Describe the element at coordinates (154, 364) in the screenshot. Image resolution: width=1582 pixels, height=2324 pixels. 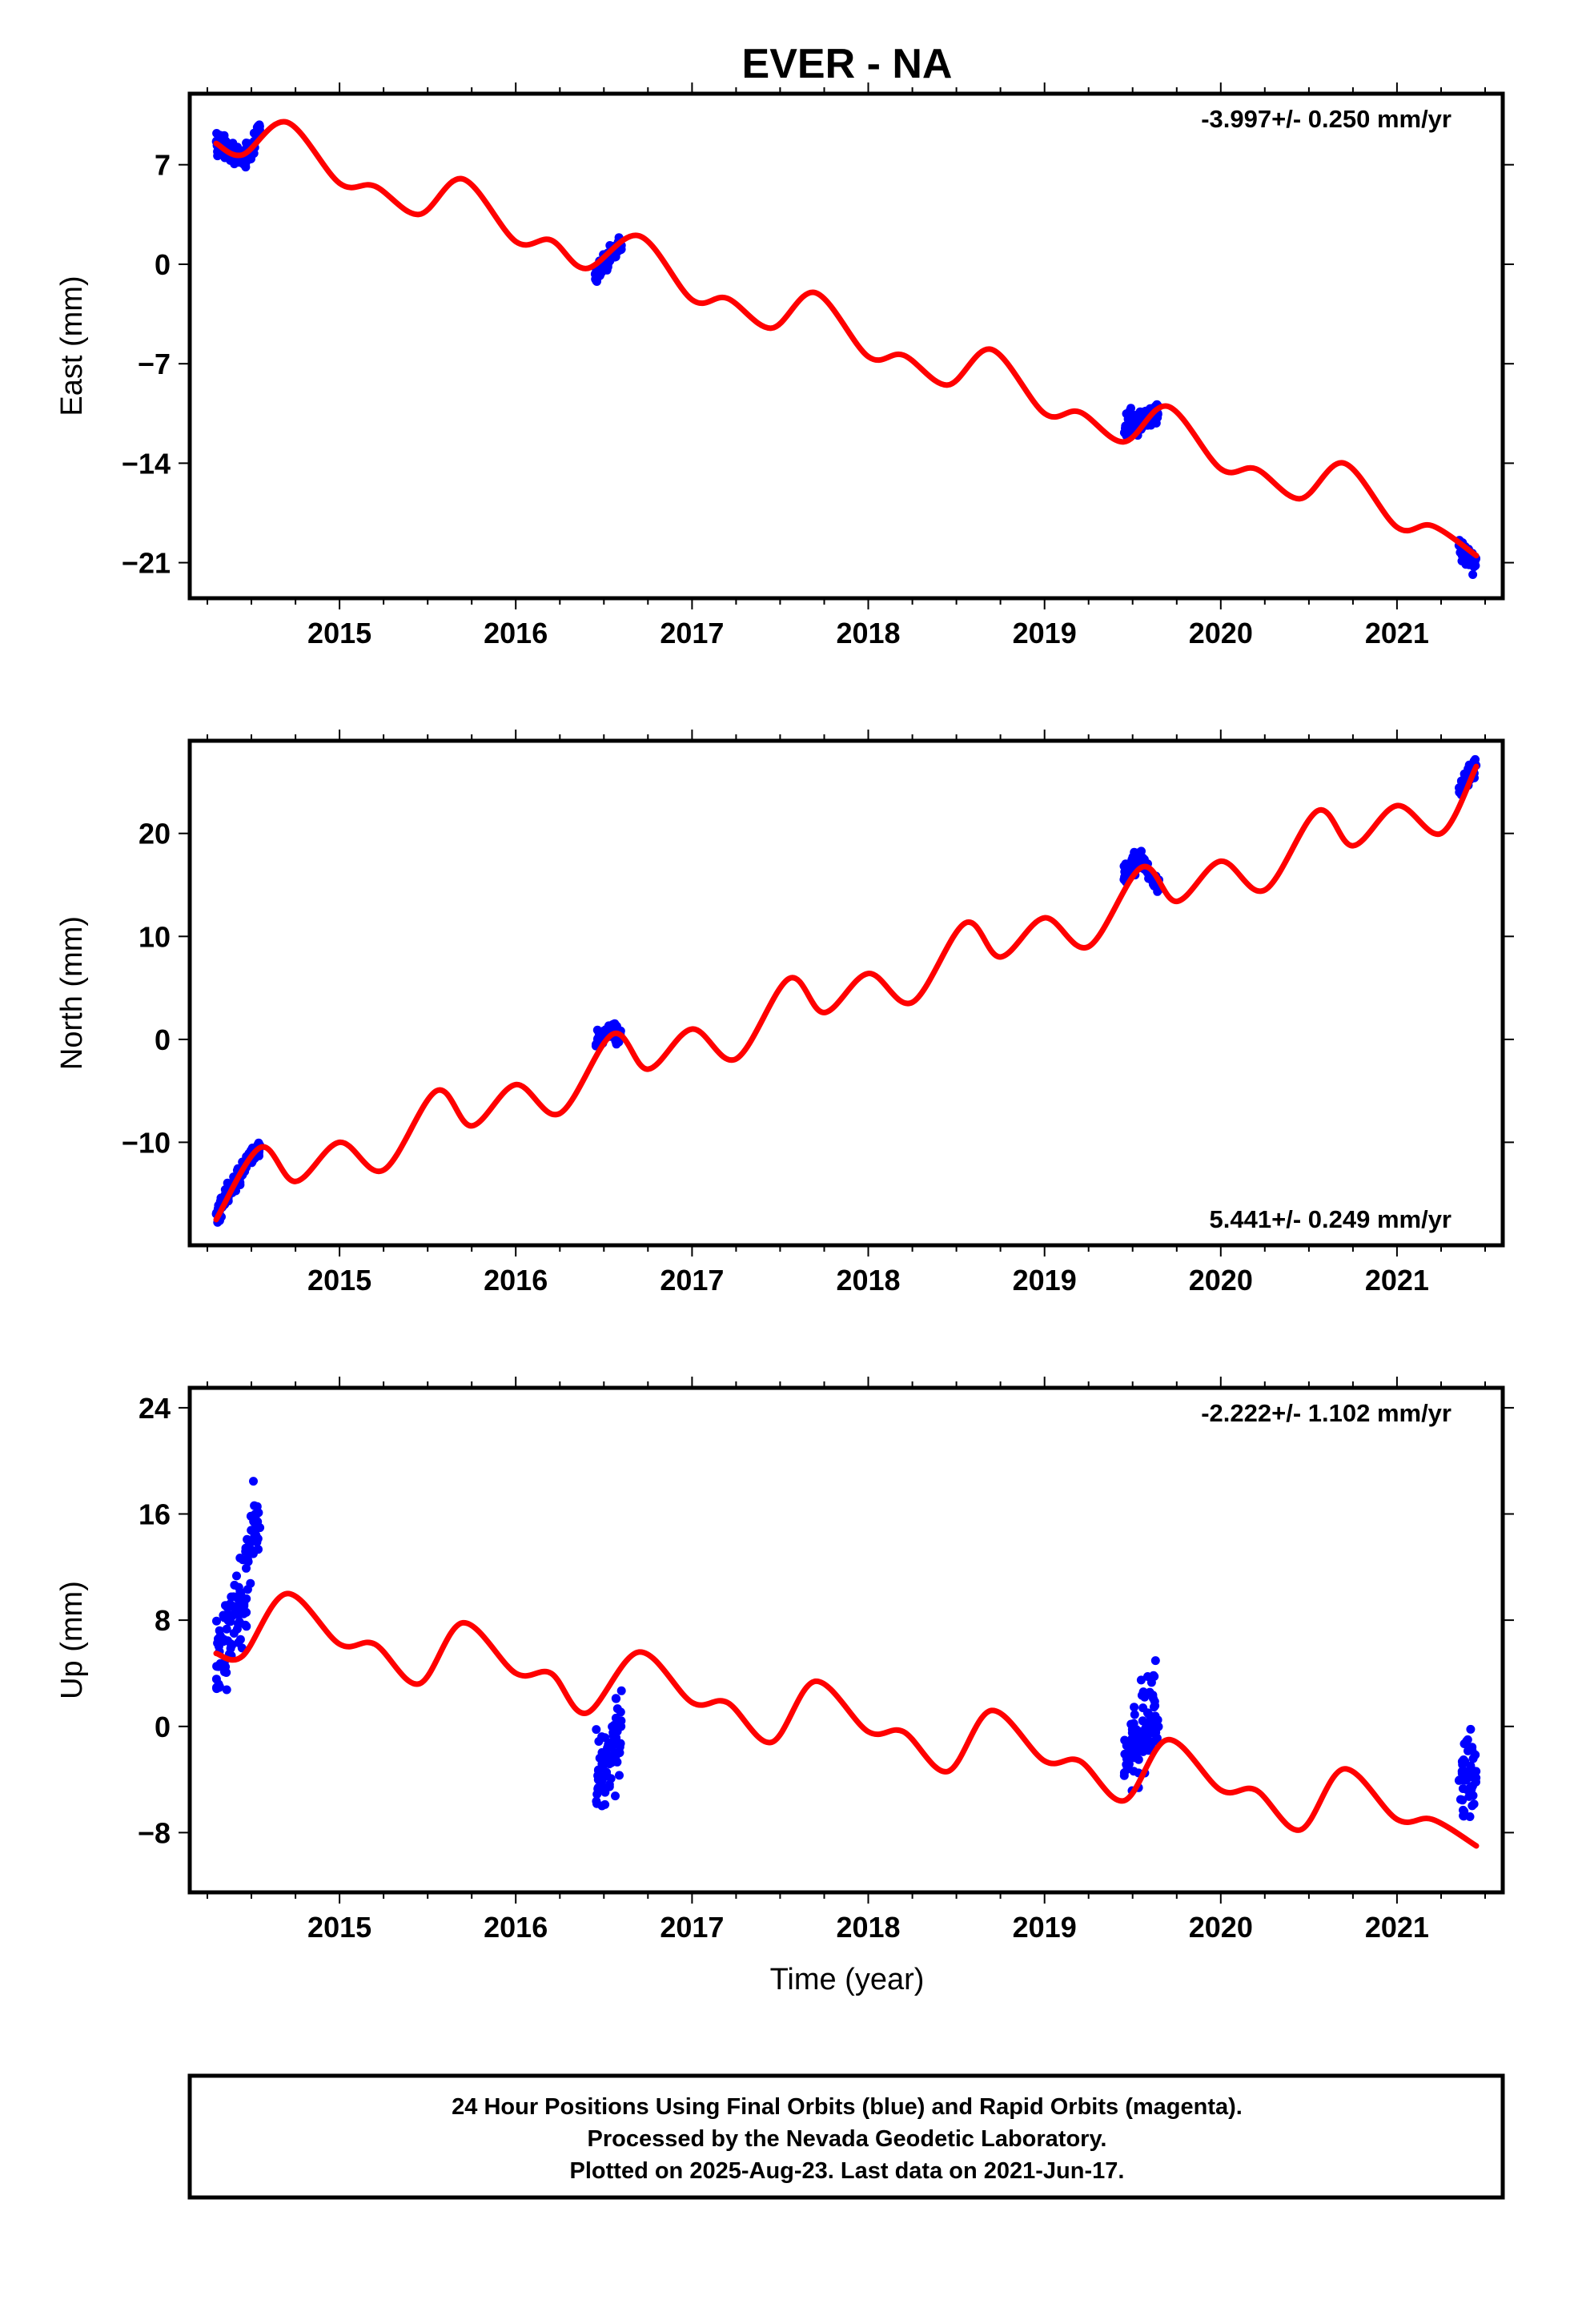
I see `y-tick-label: −7` at that location.